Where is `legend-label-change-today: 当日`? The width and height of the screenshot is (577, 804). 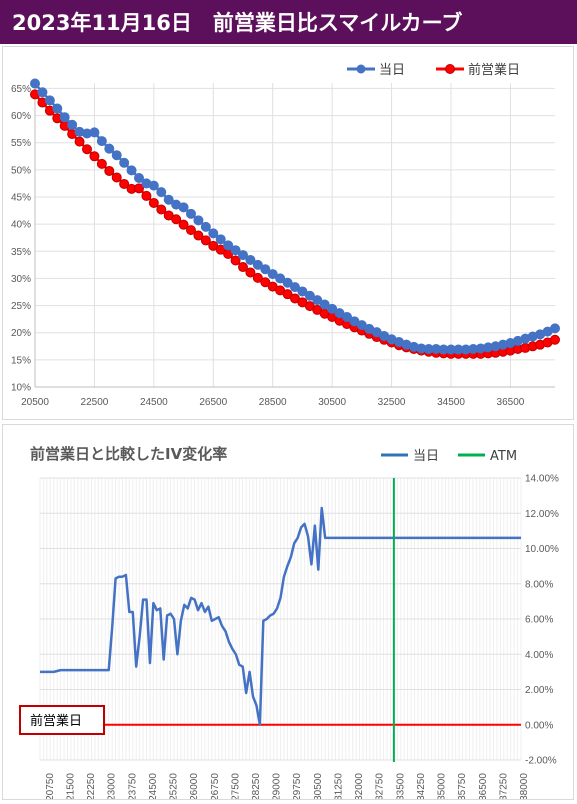 legend-label-change-today: 当日 is located at coordinates (426, 456).